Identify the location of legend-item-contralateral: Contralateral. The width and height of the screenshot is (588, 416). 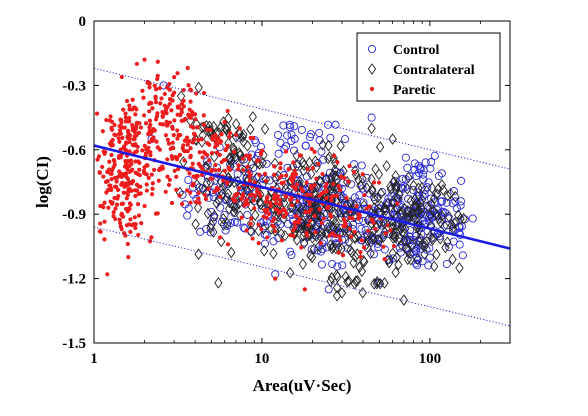
(421, 70).